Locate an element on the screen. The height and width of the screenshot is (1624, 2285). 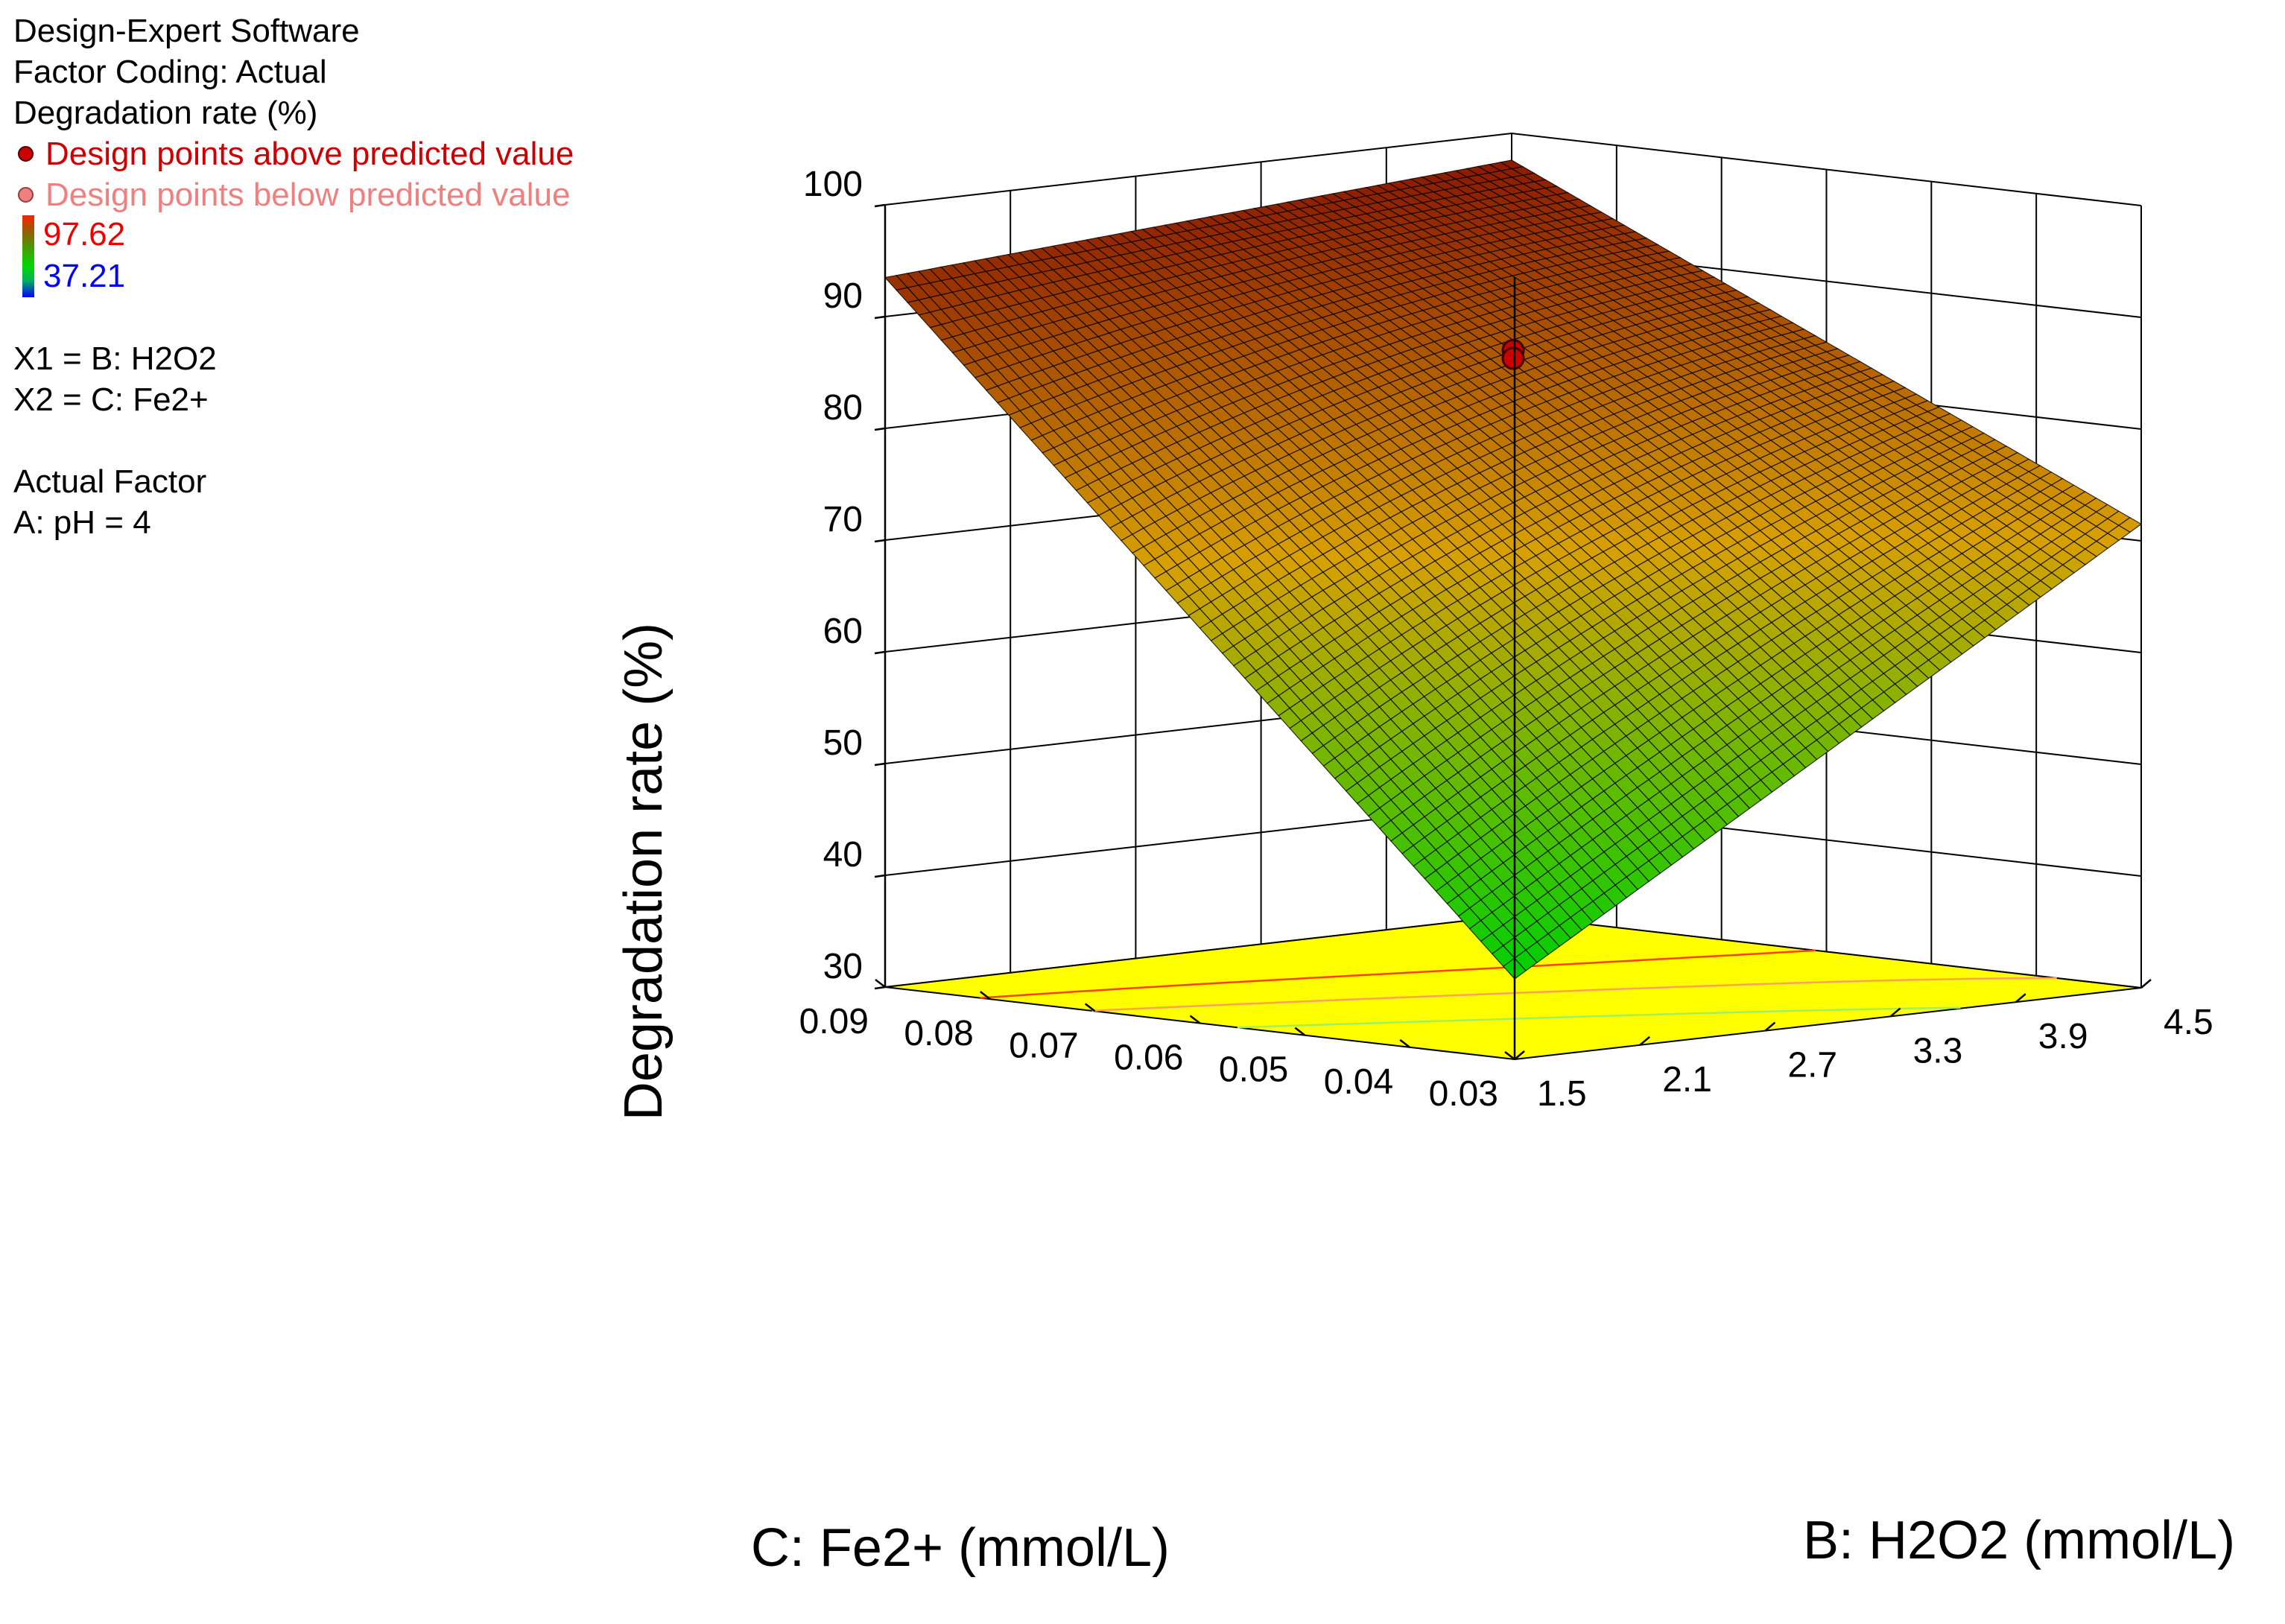
z-tick-label: 30 is located at coordinates (843, 967).